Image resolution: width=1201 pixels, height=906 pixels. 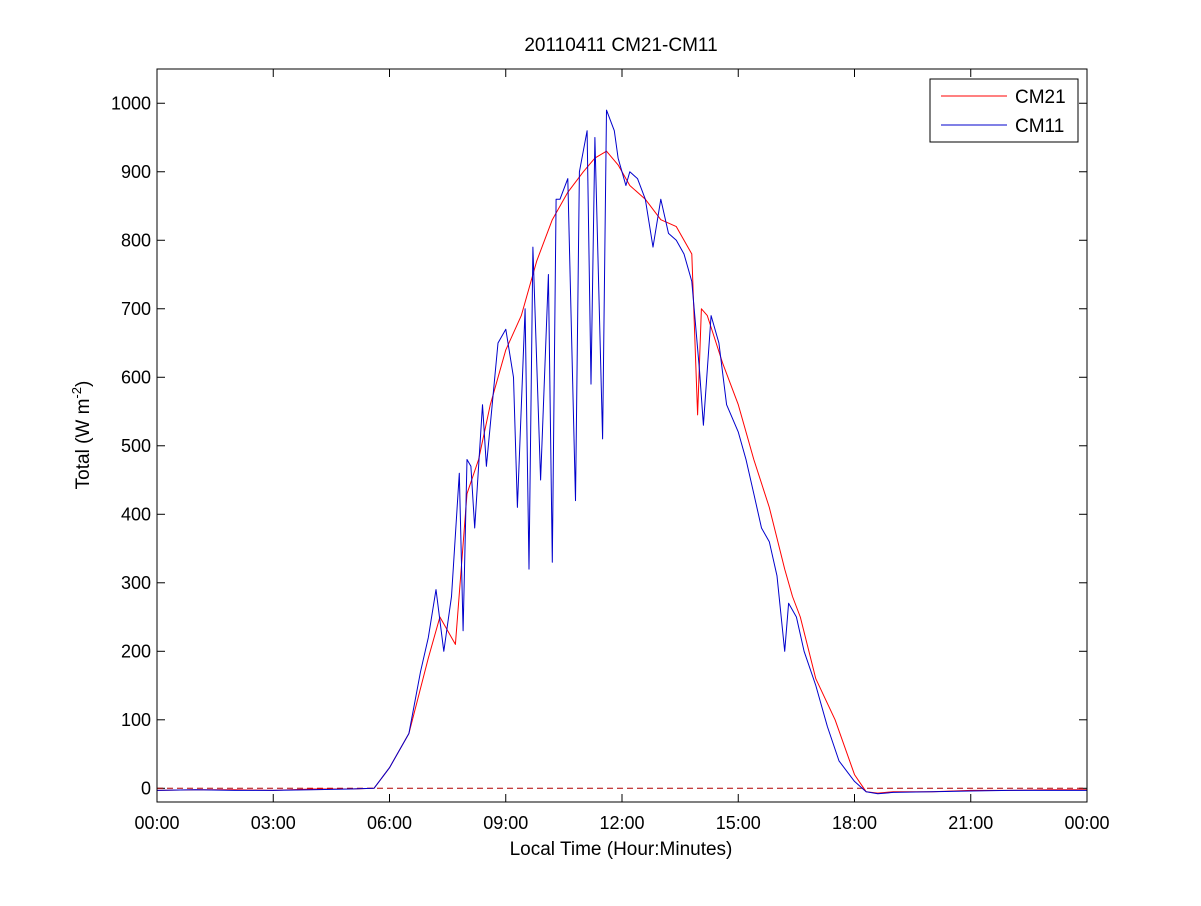 What do you see at coordinates (136, 651) in the screenshot?
I see `y-tick-label: 200` at bounding box center [136, 651].